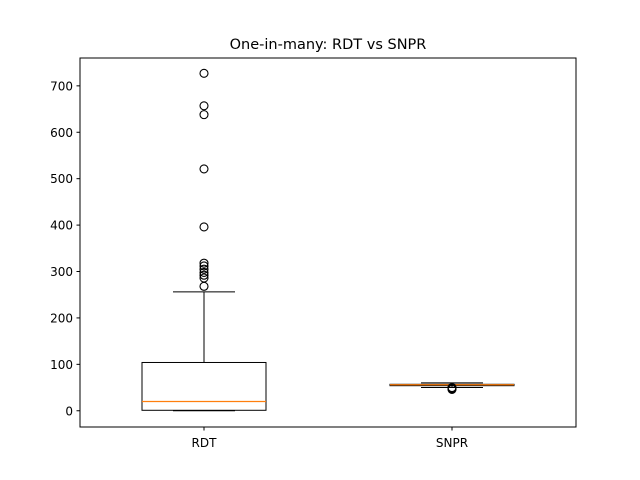  What do you see at coordinates (330, 438) in the screenshot?
I see `x-axis: RDT SNPR` at bounding box center [330, 438].